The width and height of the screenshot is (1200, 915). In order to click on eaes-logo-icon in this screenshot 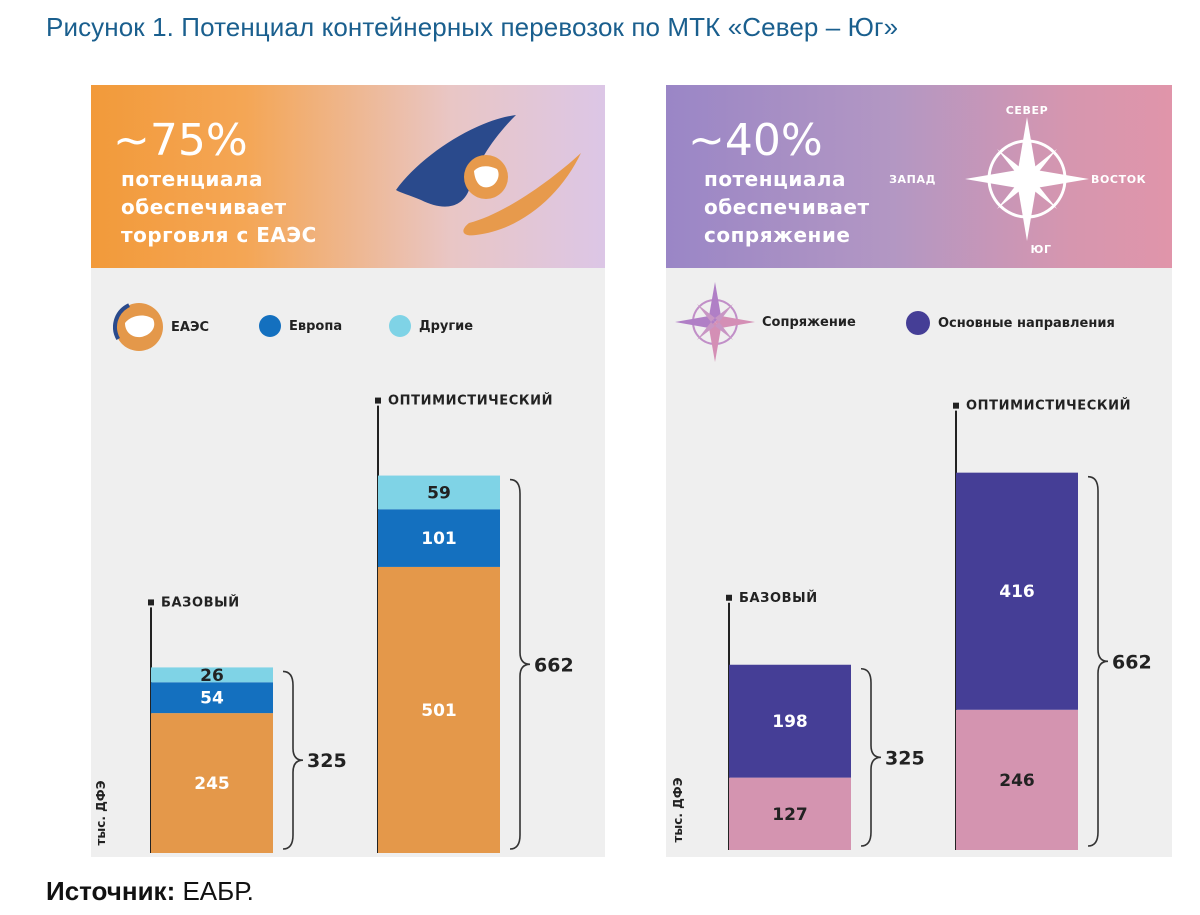, I will do `click(488, 175)`.